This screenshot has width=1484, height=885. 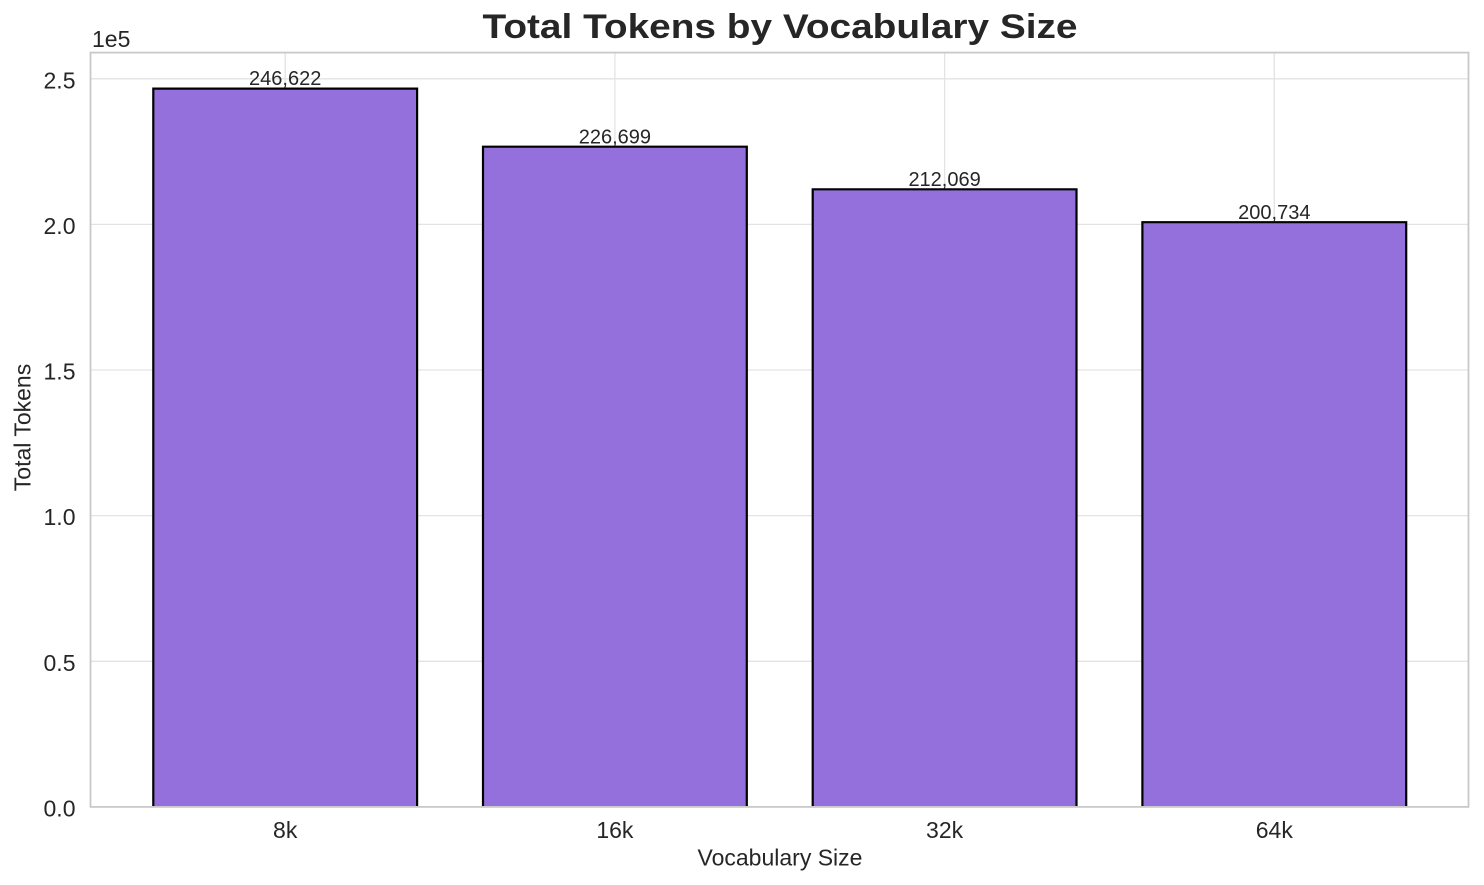 What do you see at coordinates (60, 80) in the screenshot?
I see `svg-text: 2.5` at bounding box center [60, 80].